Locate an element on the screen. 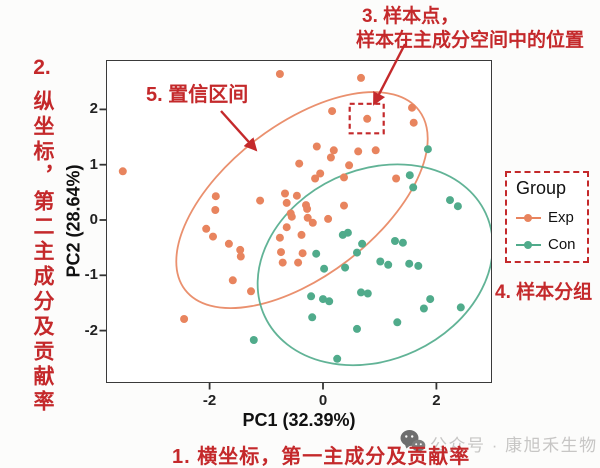 This screenshot has width=600, height=468. annotation-2-y-axis: 2. 纵坐标，第二主成分及贡献率 is located at coordinates (42, 238).